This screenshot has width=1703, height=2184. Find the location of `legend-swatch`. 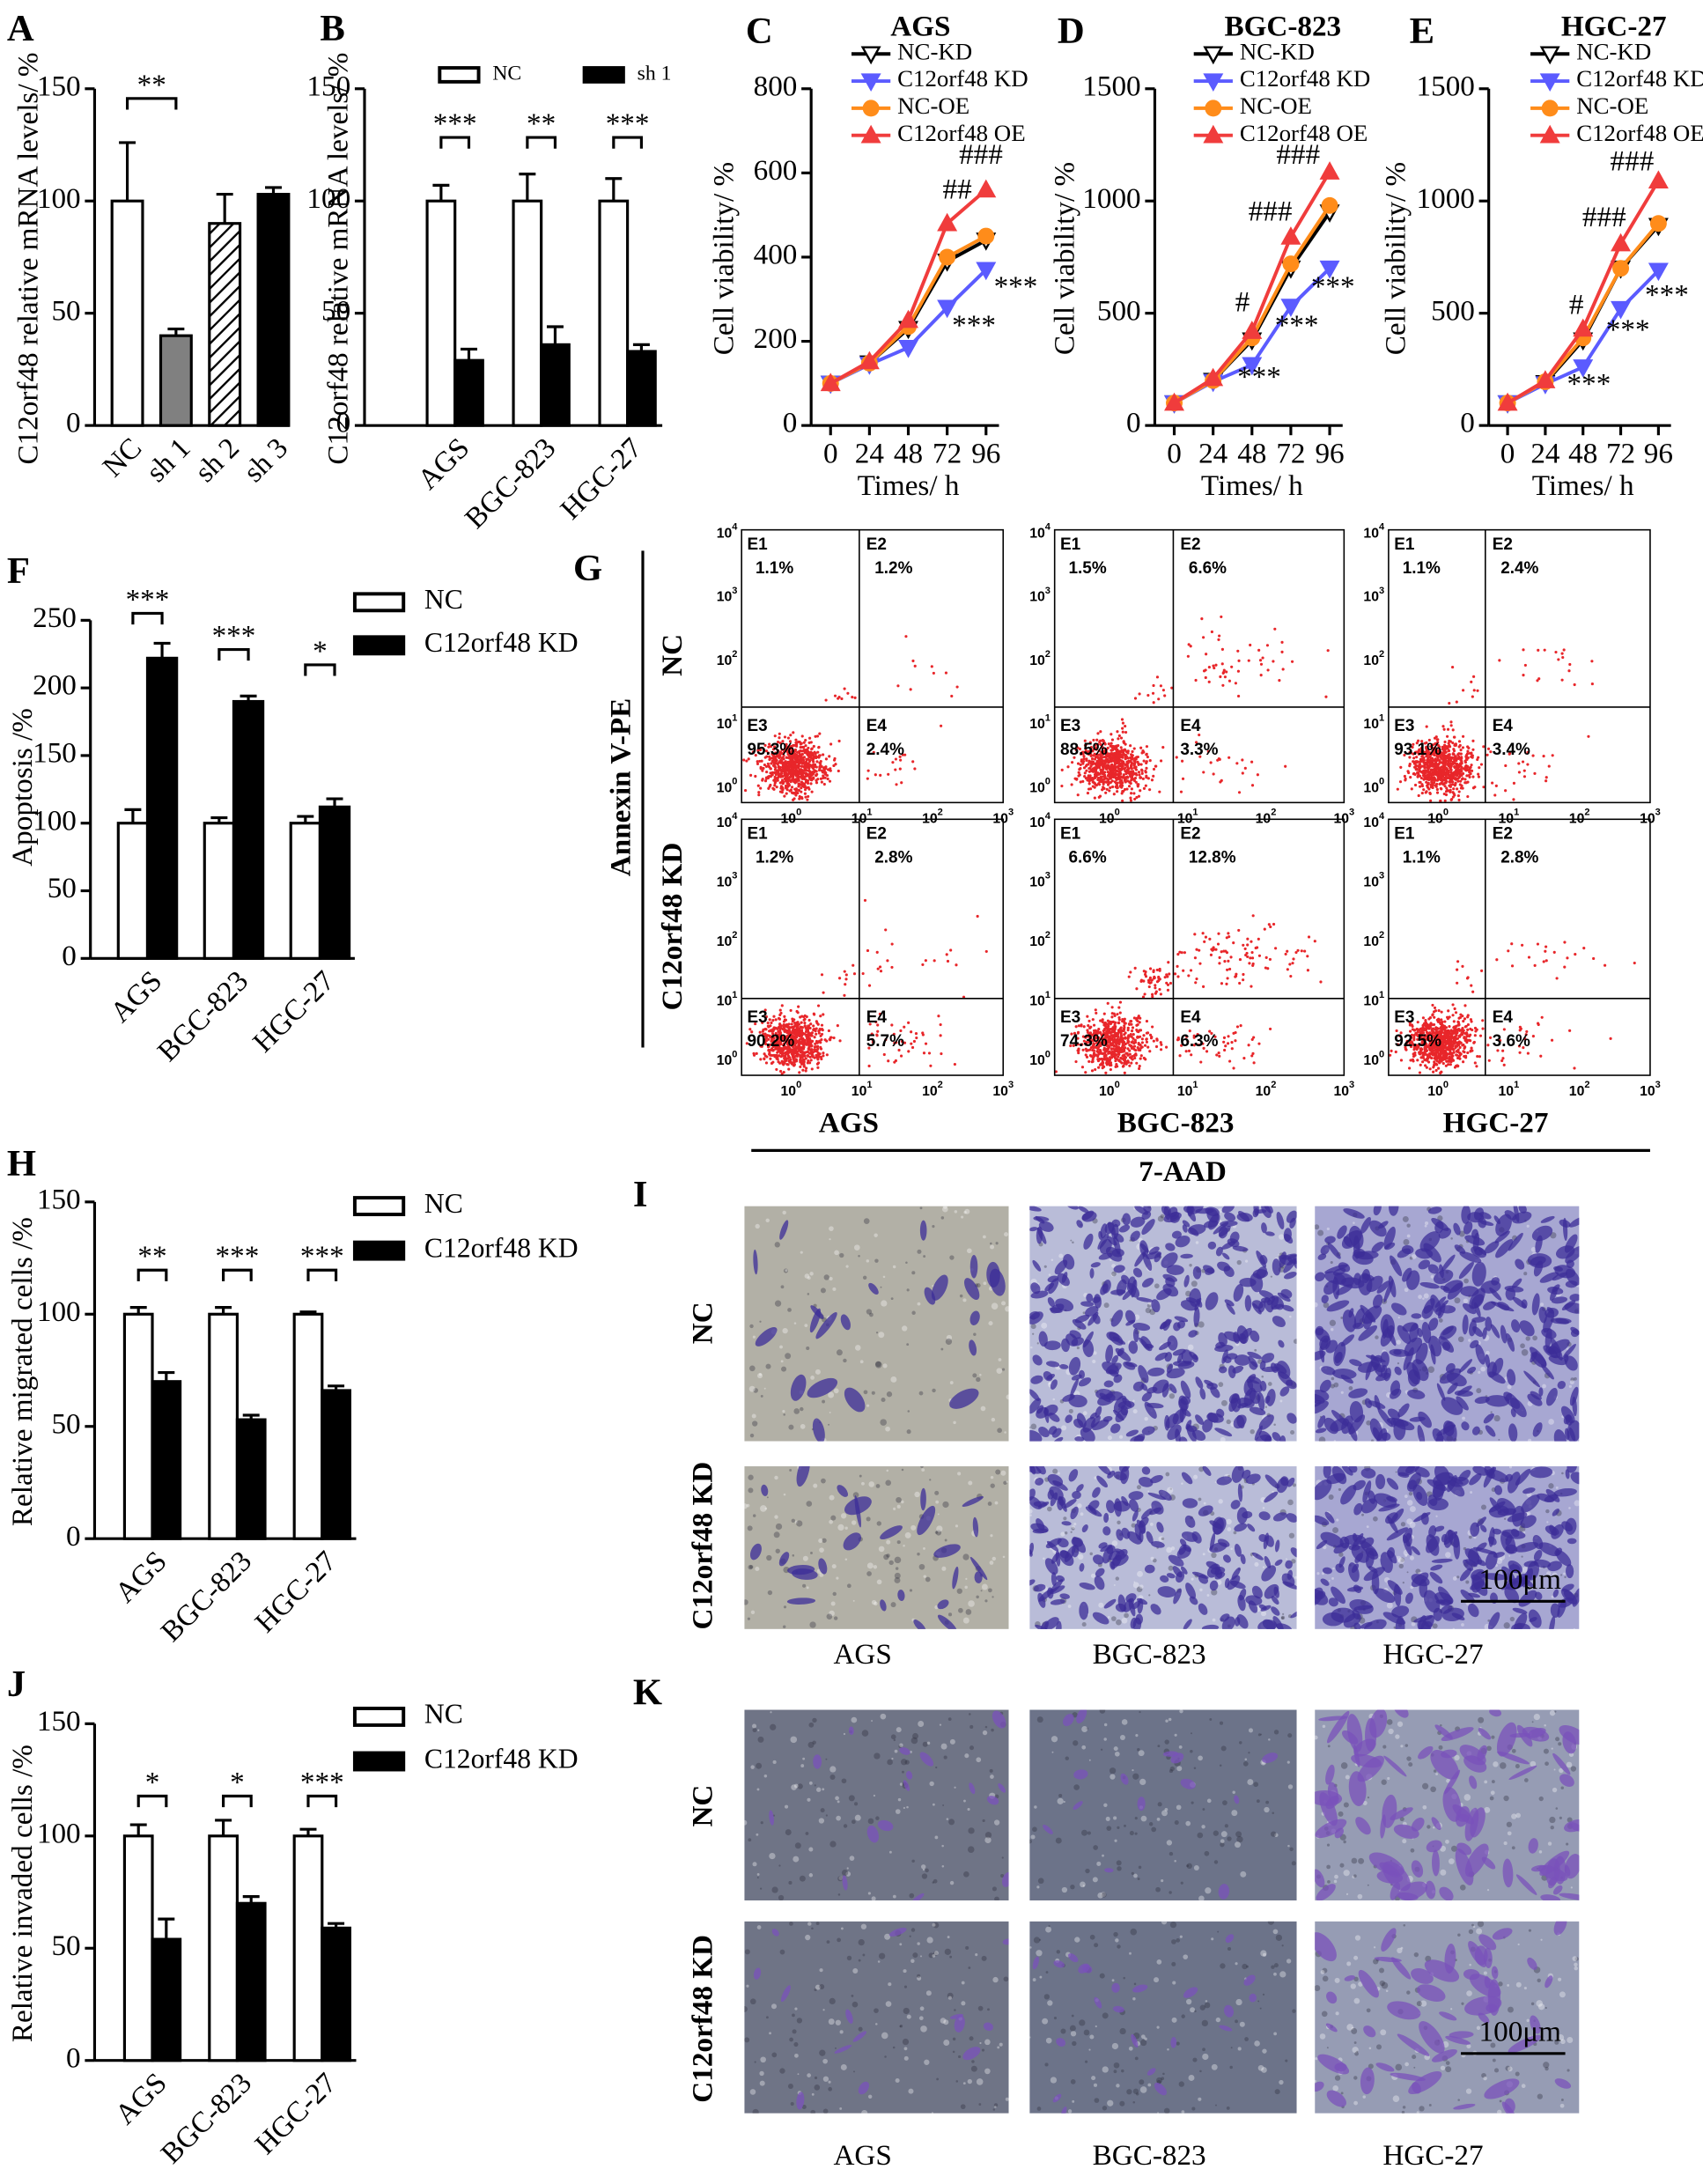

legend-swatch is located at coordinates (379, 1251).